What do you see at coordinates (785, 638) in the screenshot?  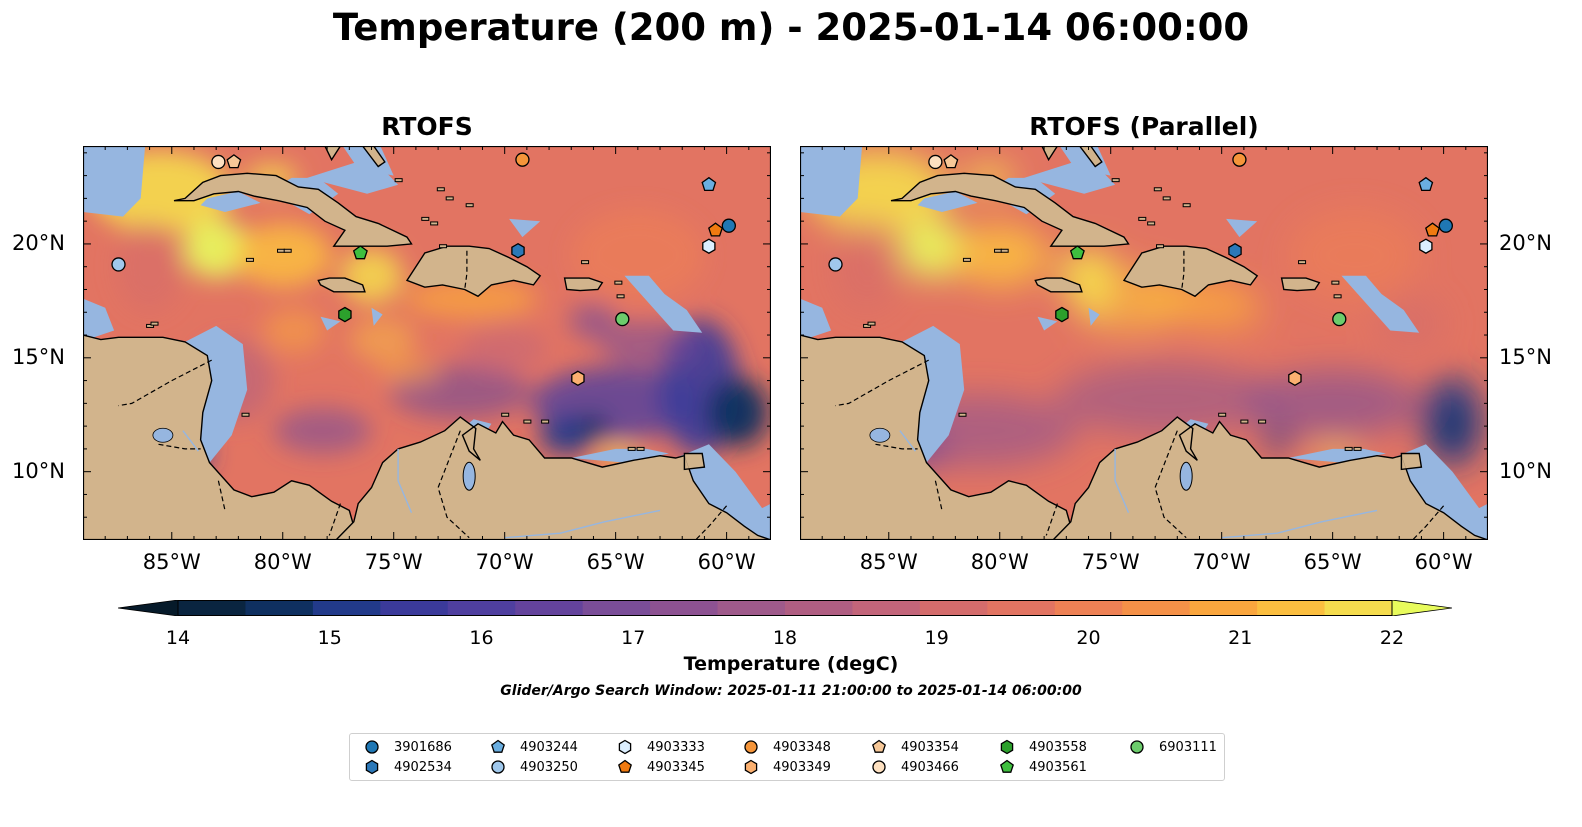 I see `colorbar-tick-label: 18` at bounding box center [785, 638].